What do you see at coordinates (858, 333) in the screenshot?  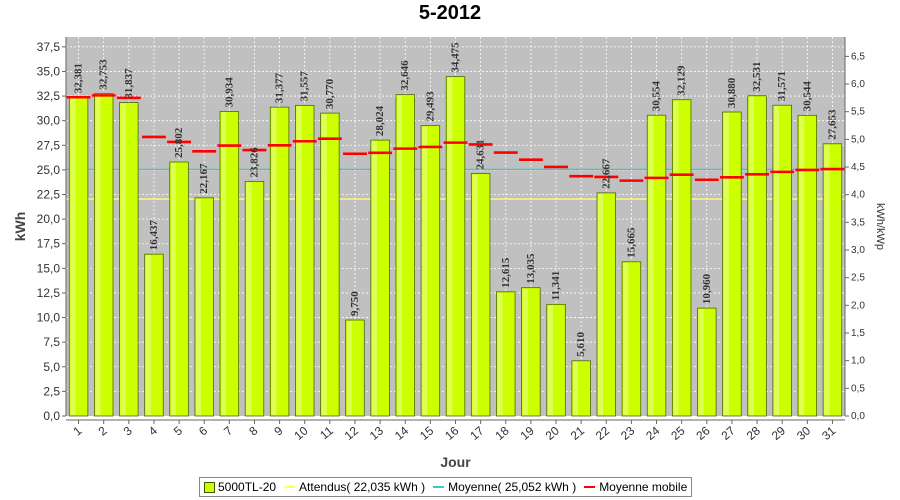 I see `y2-tick-label: 1,5` at bounding box center [858, 333].